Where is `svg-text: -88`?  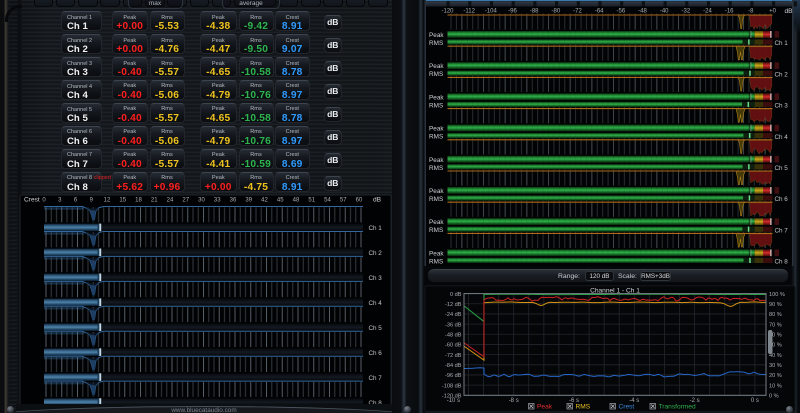
svg-text: -88 is located at coordinates (534, 12).